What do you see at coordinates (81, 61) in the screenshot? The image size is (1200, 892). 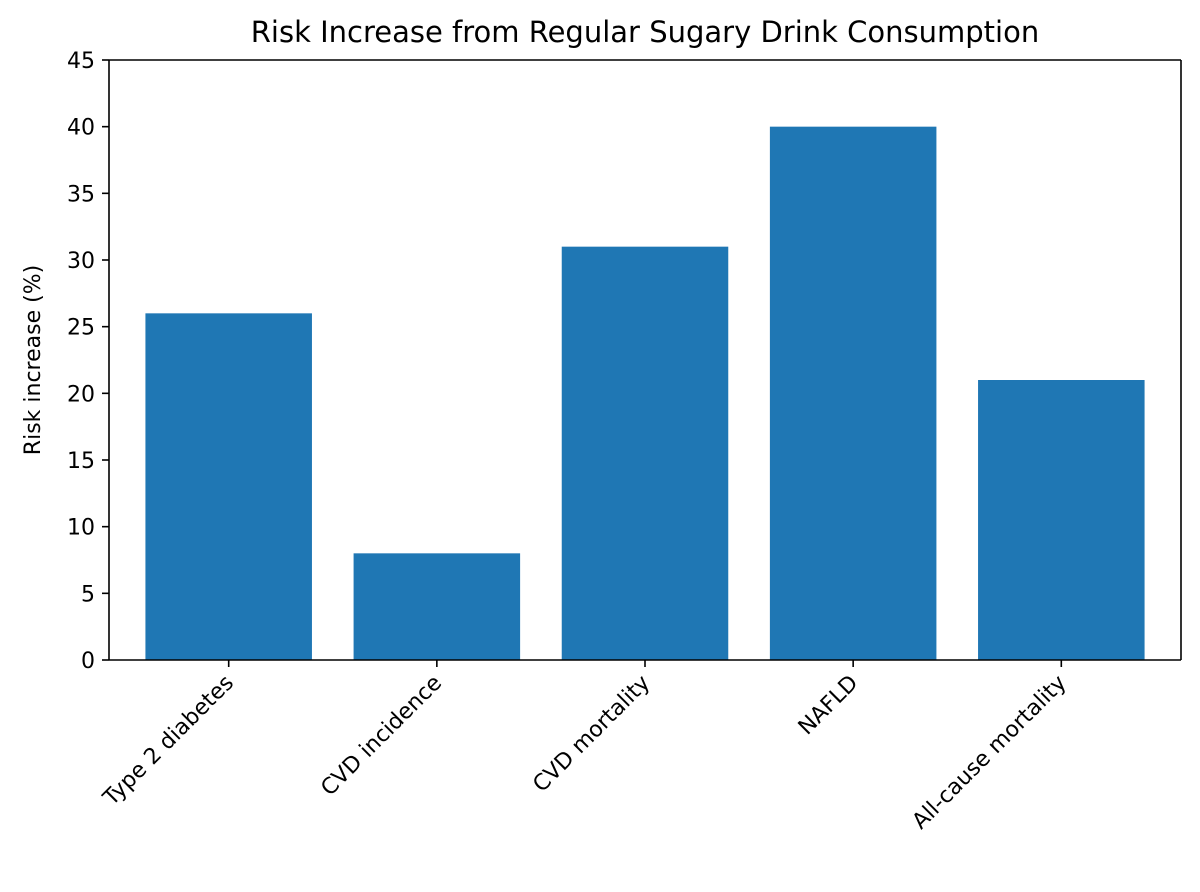 I see `y-tick-label: 45` at bounding box center [81, 61].